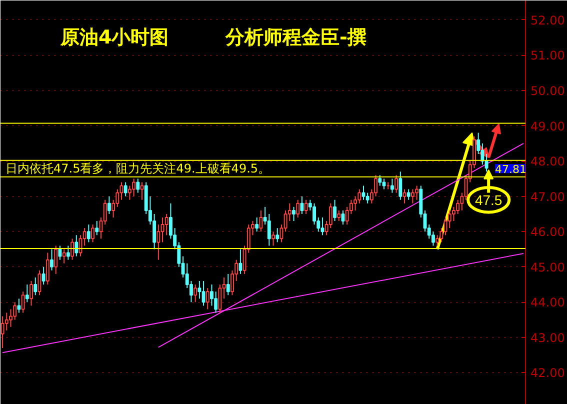 This screenshot has height=404, width=567. Describe the element at coordinates (547, 337) in the screenshot. I see `y-tick-label: 43.00` at that location.